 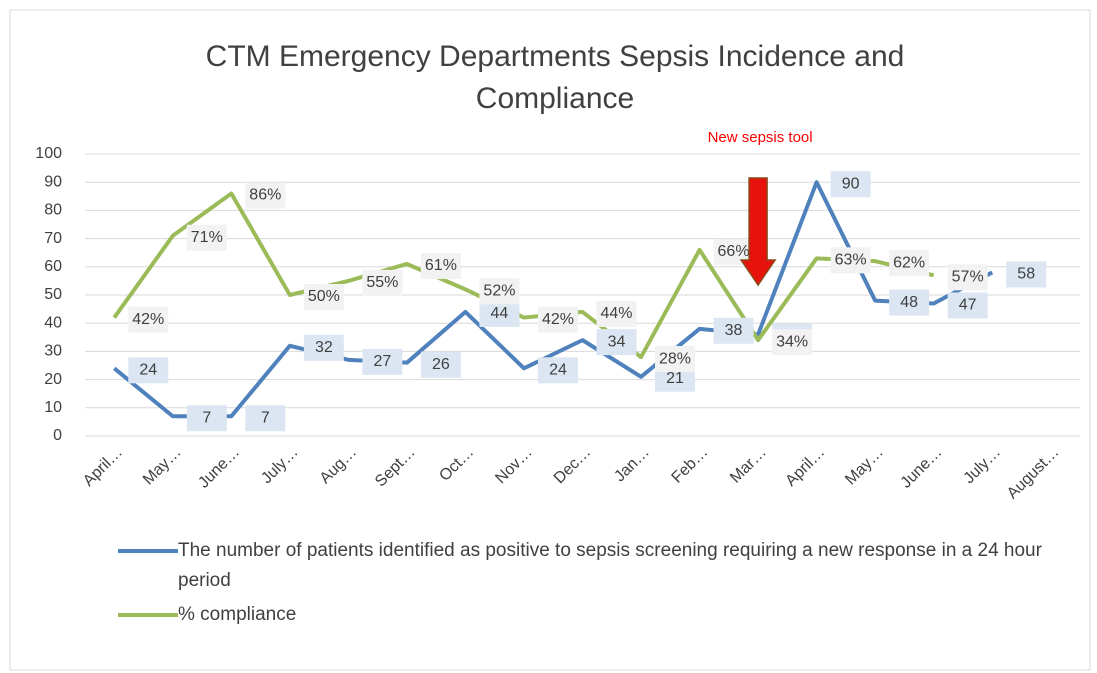 I want to click on data-label: 62%, so click(x=909, y=262).